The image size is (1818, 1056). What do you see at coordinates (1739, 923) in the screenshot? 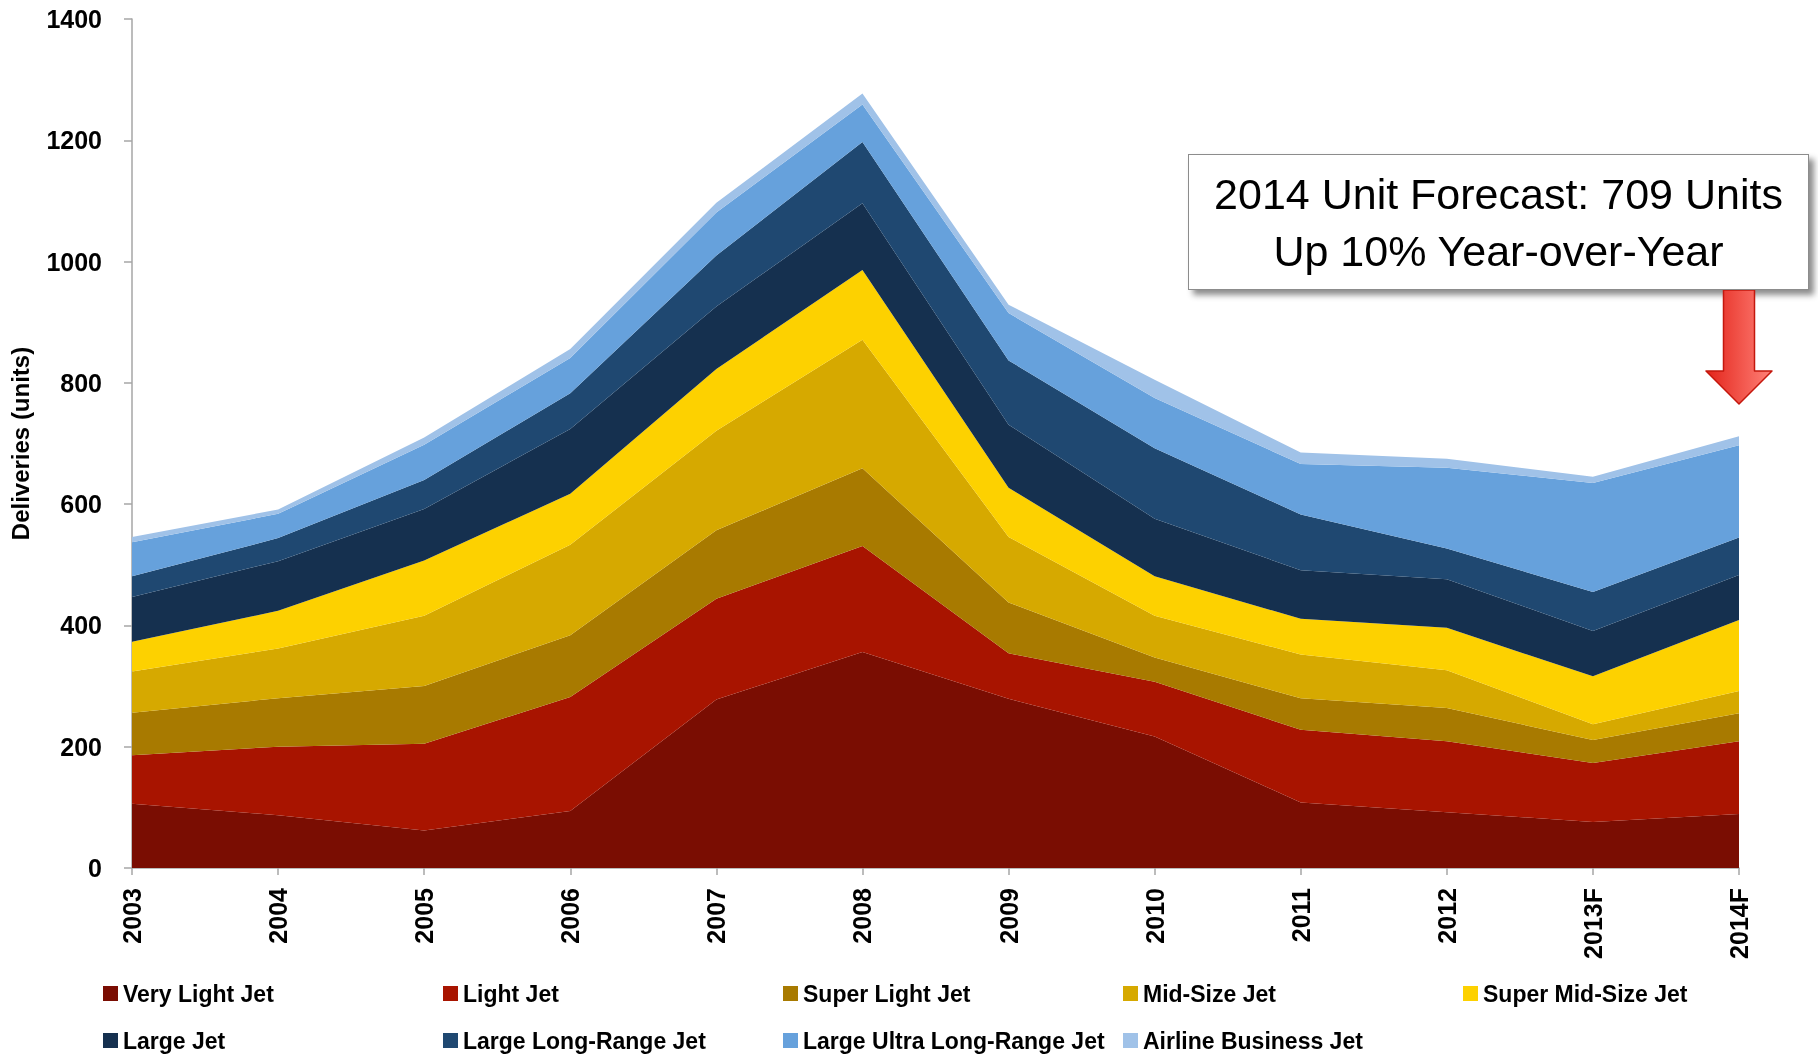
I see `x-tick-label: 2014F` at bounding box center [1739, 923].